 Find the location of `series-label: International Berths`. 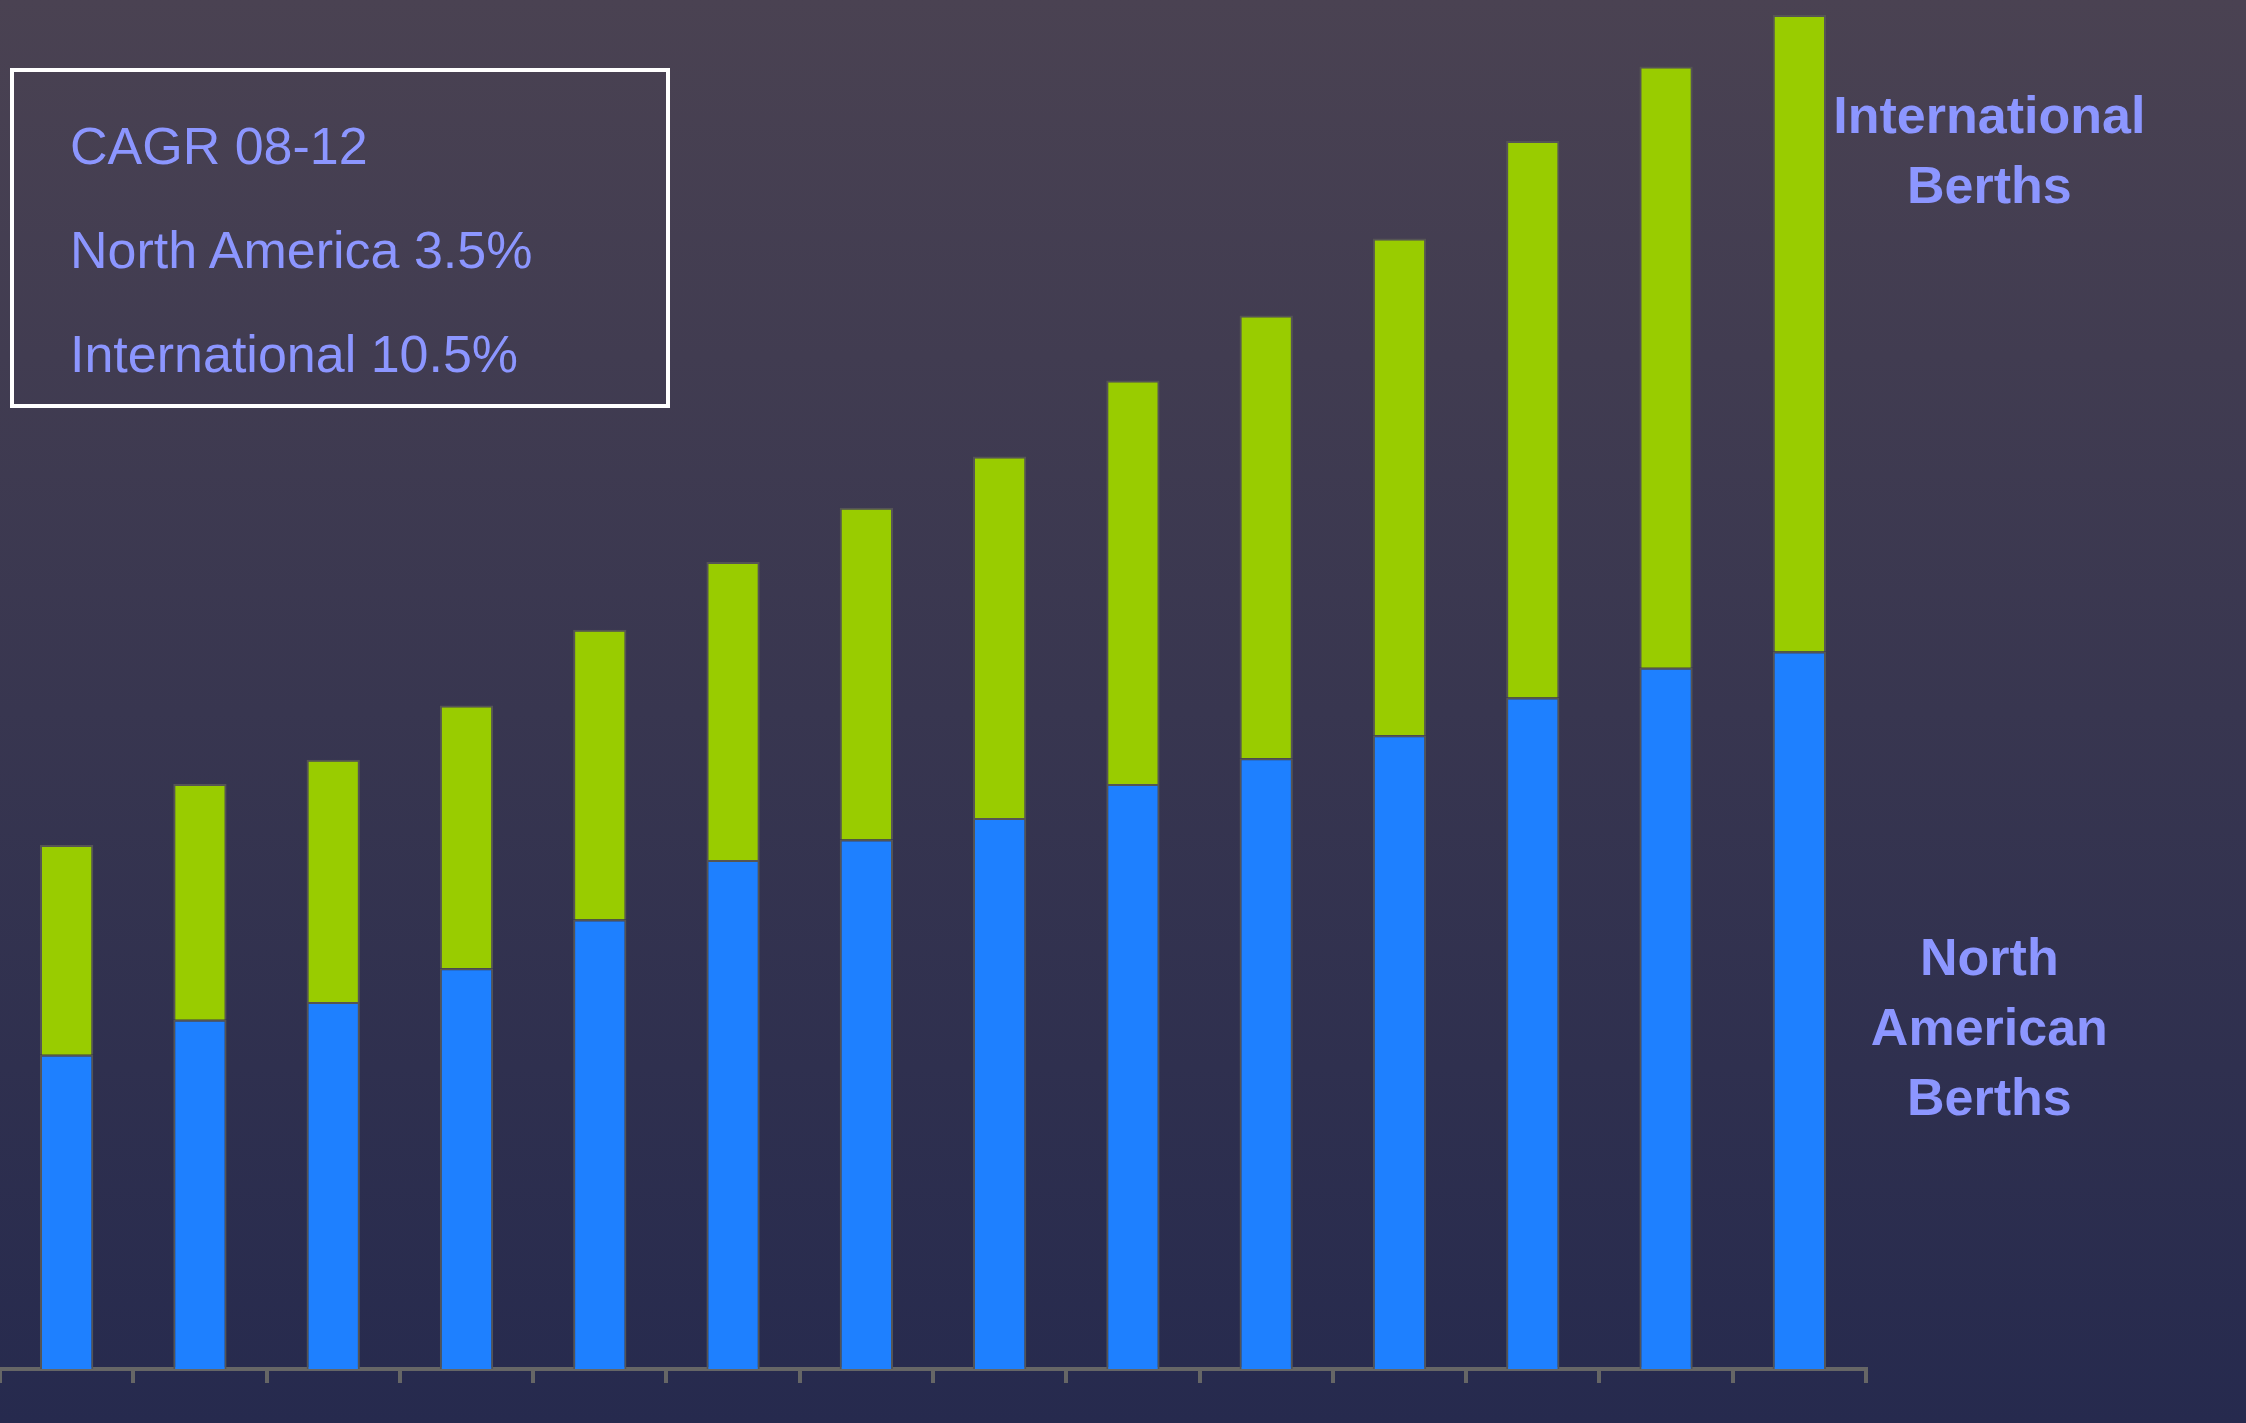

series-label: International Berths is located at coordinates (1989, 149).